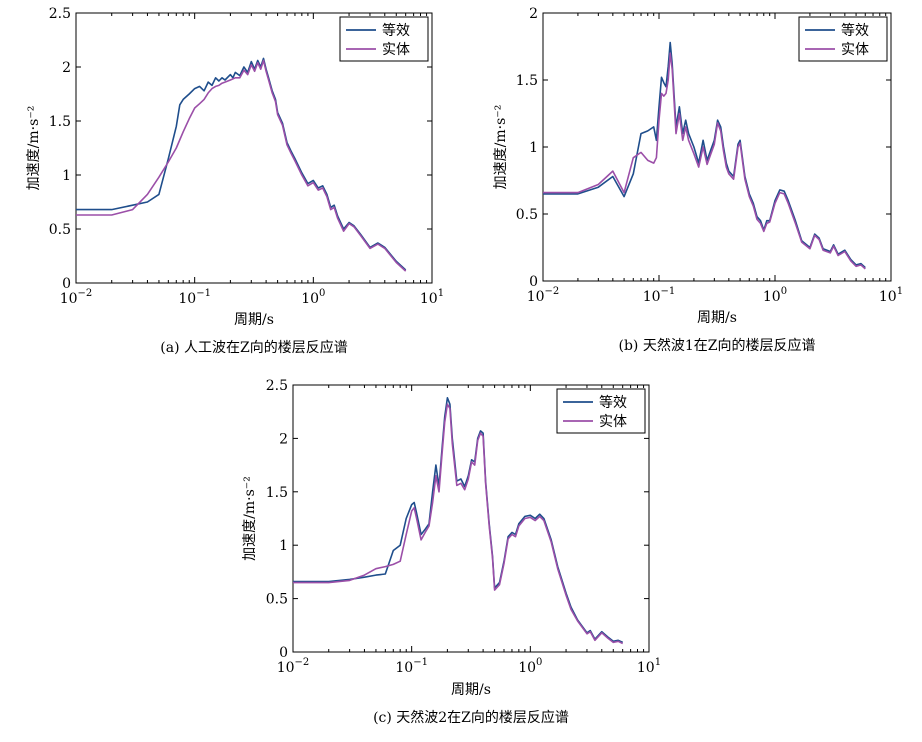 The image size is (922, 742). I want to click on chart-caption: (b) 天然波1在Z向的楼层反应谱, so click(717, 345).